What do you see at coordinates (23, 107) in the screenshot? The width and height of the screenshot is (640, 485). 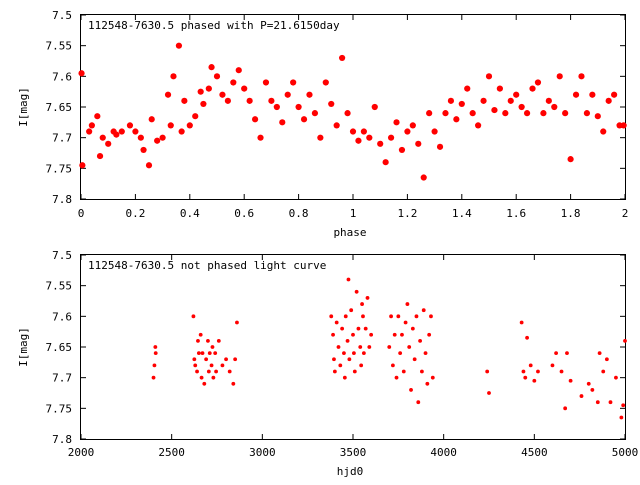 I see `y-axis-label: I[mag]` at bounding box center [23, 107].